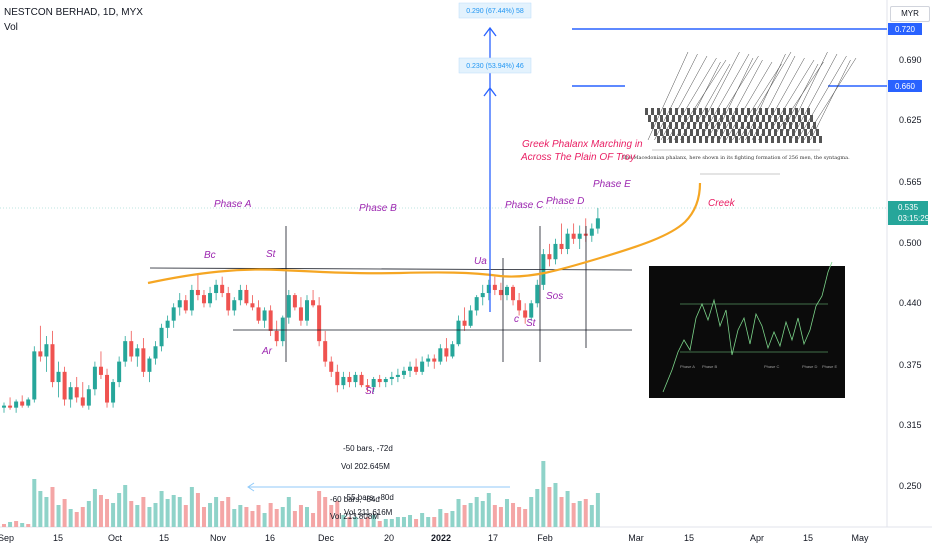  Describe the element at coordinates (378, 208) in the screenshot. I see `phase-b-label: Phase B` at that location.